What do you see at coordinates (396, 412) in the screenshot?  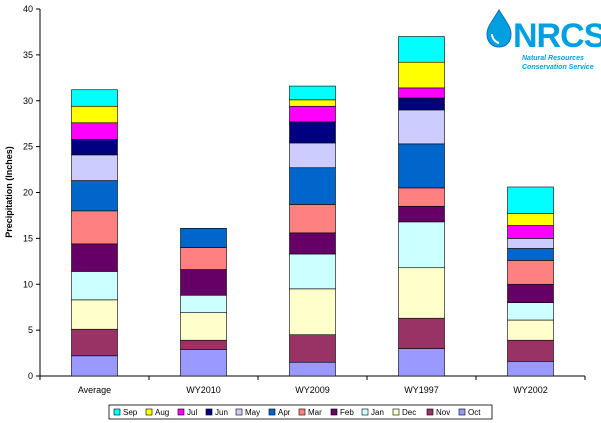 I see `legend-swatch-dec` at bounding box center [396, 412].